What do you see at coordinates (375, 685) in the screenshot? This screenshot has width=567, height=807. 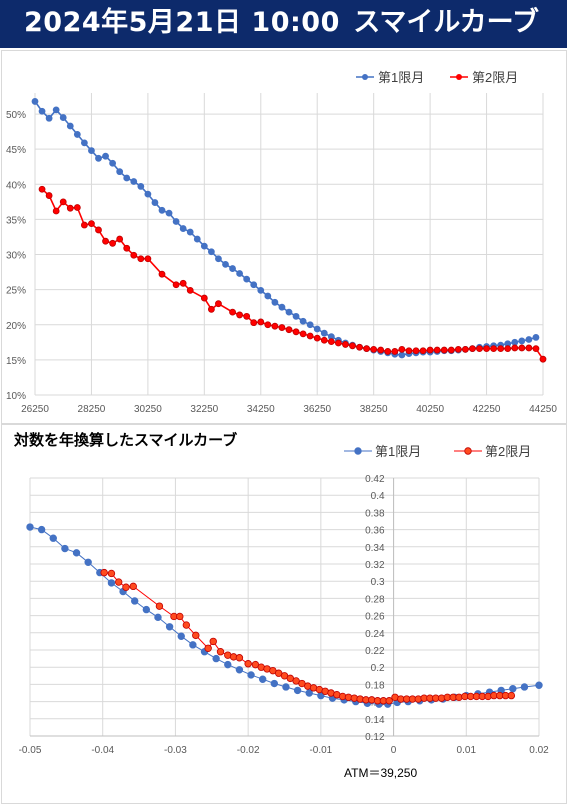 I see `y-tick-label: 0.18` at bounding box center [375, 685].